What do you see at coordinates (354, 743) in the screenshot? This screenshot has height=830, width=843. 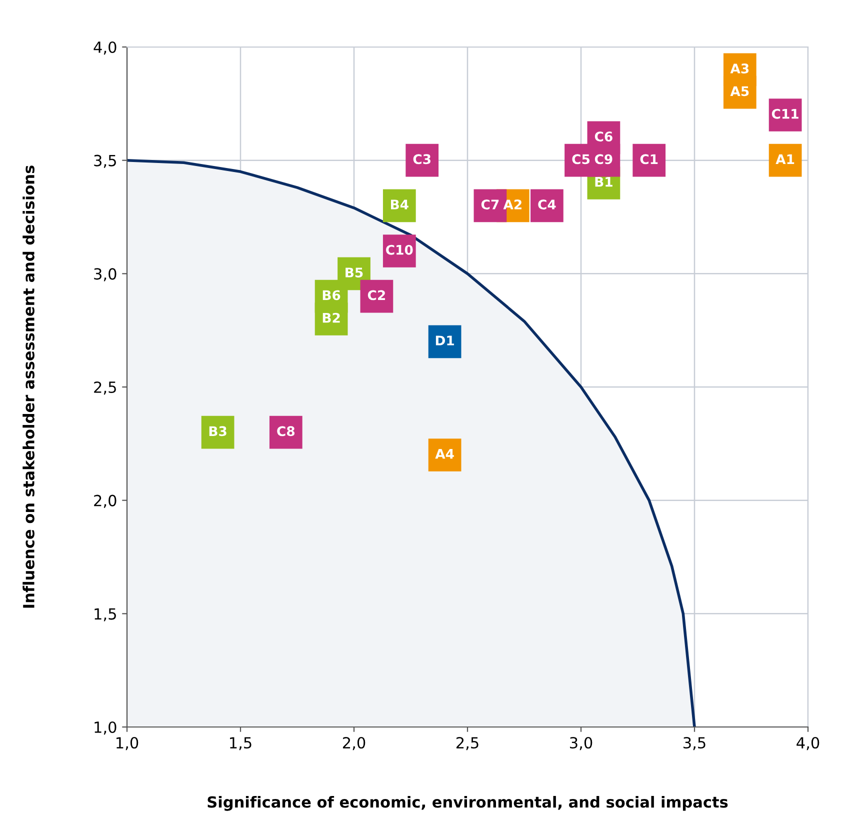 I see `x-tick-label: 2,0` at bounding box center [354, 743].